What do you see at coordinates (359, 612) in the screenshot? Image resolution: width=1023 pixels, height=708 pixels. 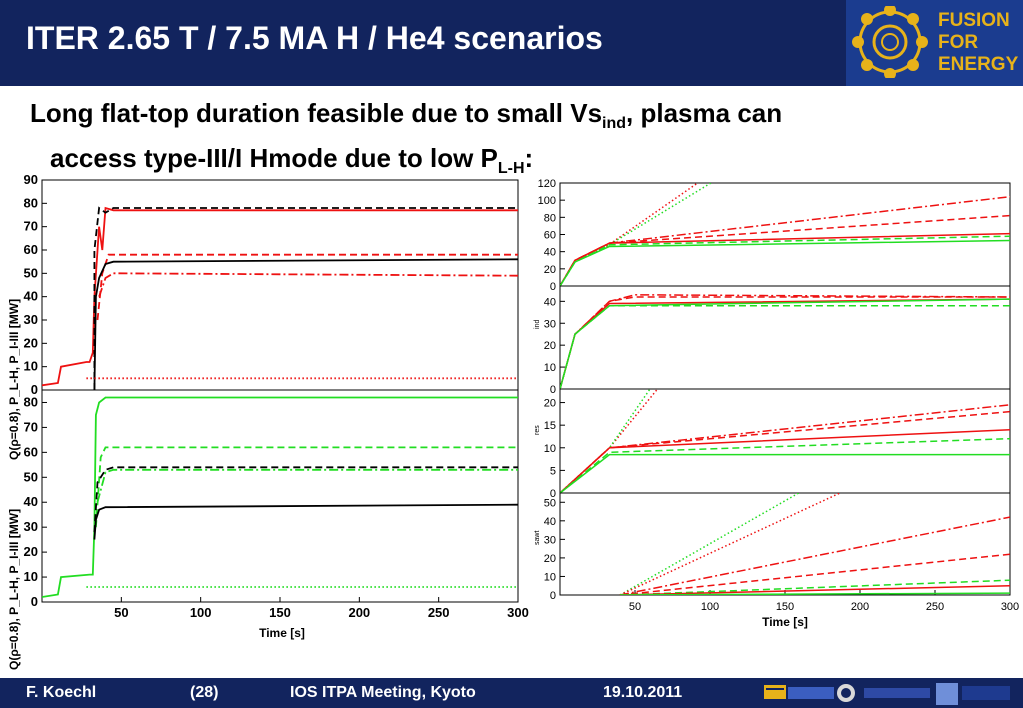 I see `x-tick-label: 200` at bounding box center [359, 612].